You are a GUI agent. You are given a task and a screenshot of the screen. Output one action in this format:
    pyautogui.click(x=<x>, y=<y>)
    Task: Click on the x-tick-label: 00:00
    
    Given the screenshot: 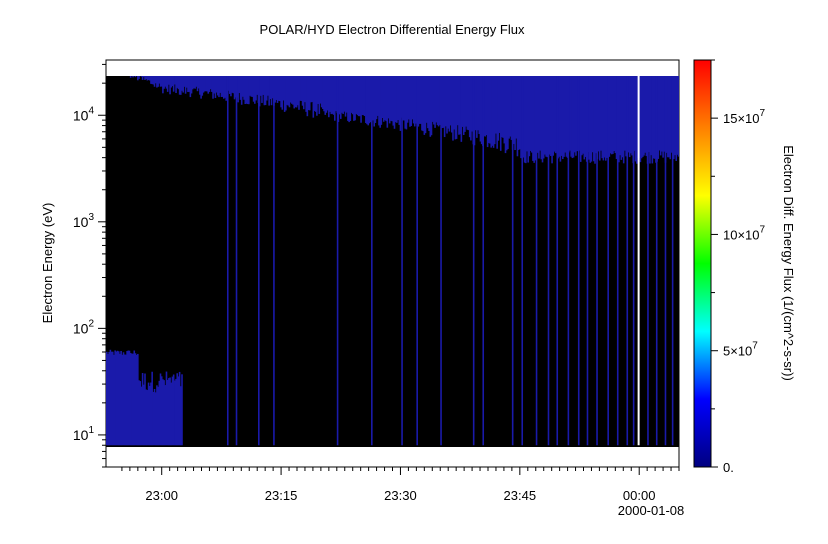 What is the action you would take?
    pyautogui.click(x=639, y=495)
    